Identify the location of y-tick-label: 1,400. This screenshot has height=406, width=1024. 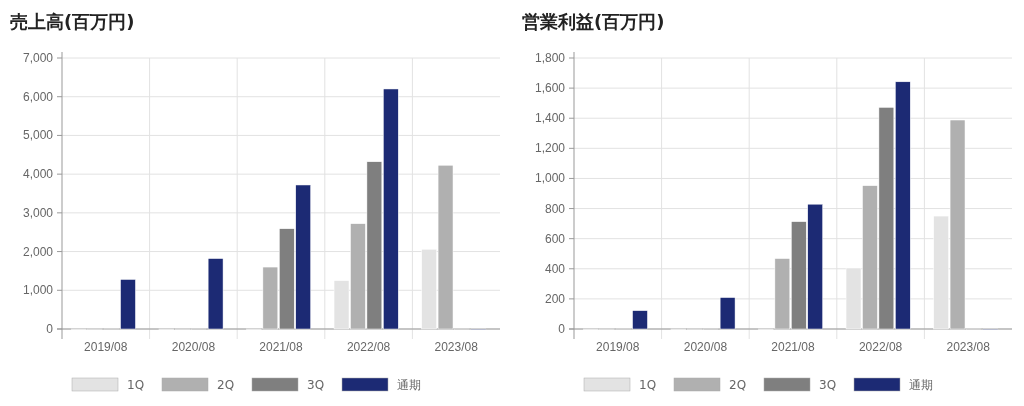
(550, 118).